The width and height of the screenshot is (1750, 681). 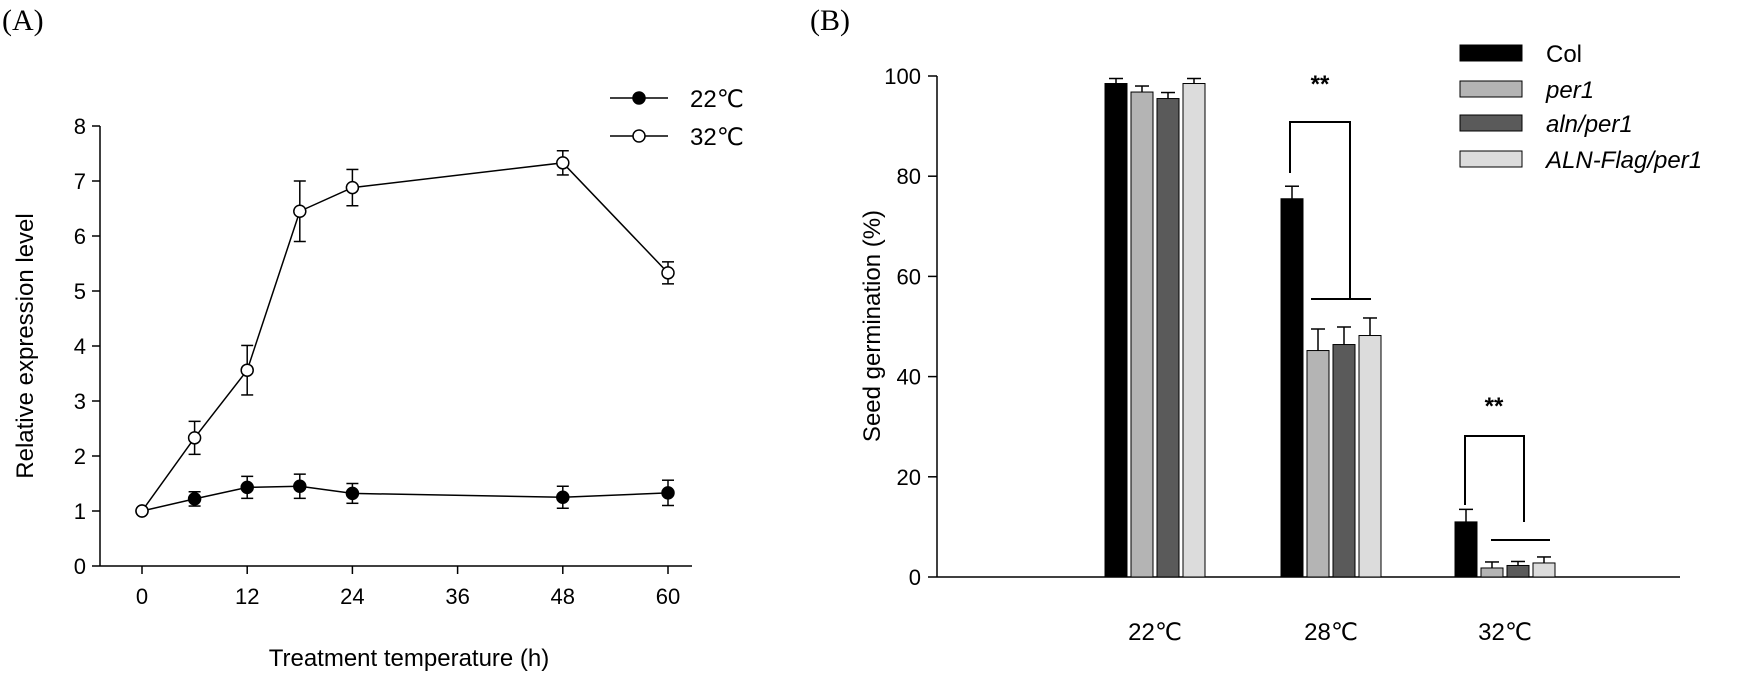 What do you see at coordinates (1589, 124) in the screenshot?
I see `legend-label-b: aln/per1` at bounding box center [1589, 124].